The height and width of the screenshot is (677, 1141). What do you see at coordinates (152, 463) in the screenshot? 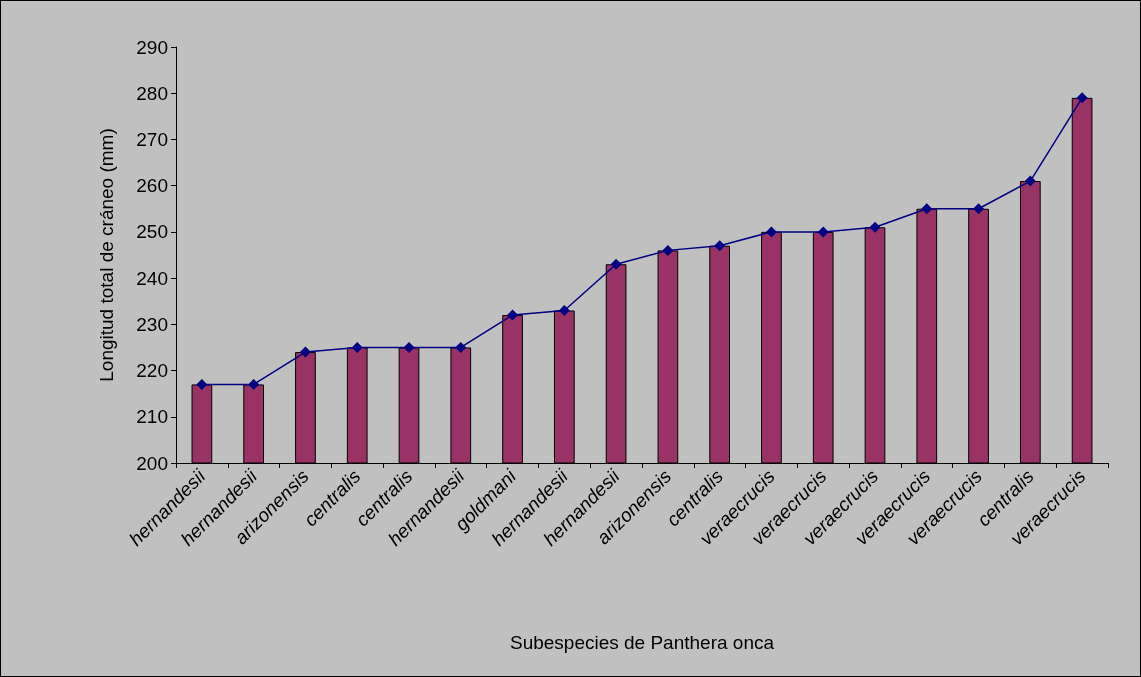
I see `y-tick-label: 200` at bounding box center [152, 463].